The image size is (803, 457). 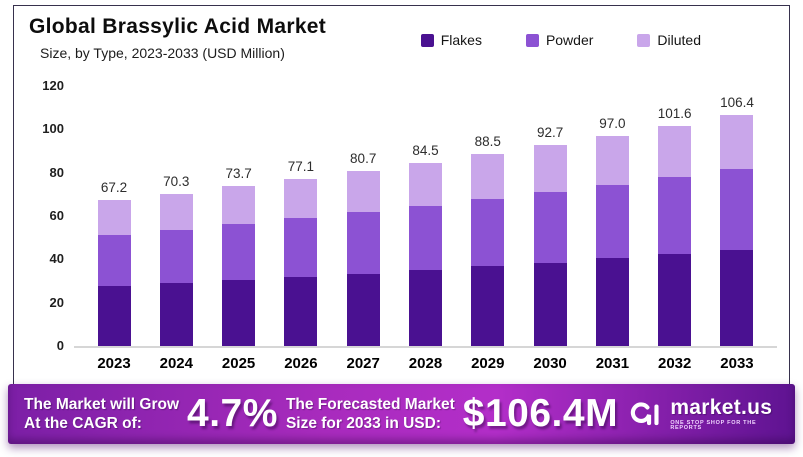 I want to click on cagr-label-line1: The Market will Grow, so click(x=102, y=404).